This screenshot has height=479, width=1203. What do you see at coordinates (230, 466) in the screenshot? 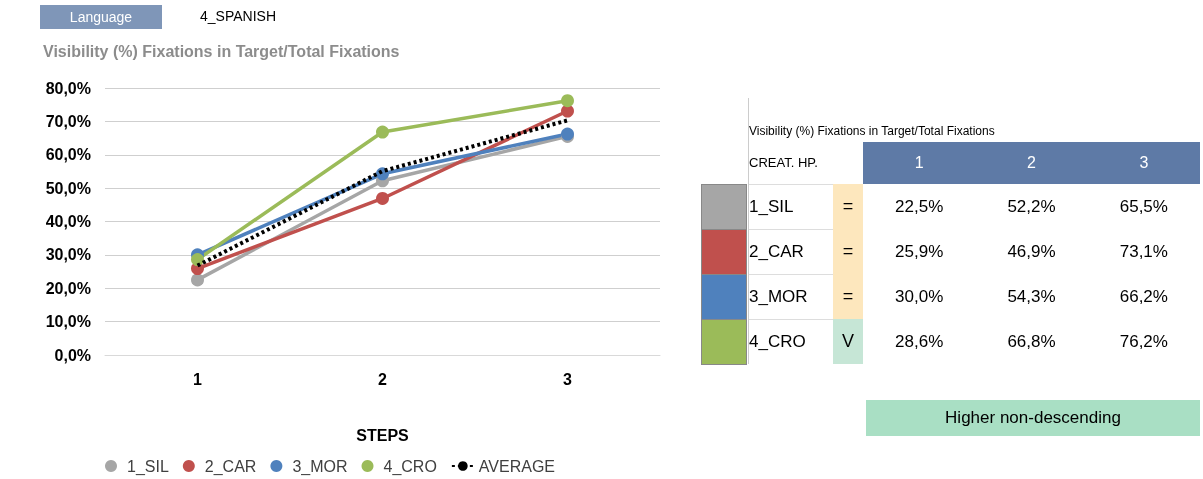
I see `legend-label: 2_CAR` at bounding box center [230, 466].